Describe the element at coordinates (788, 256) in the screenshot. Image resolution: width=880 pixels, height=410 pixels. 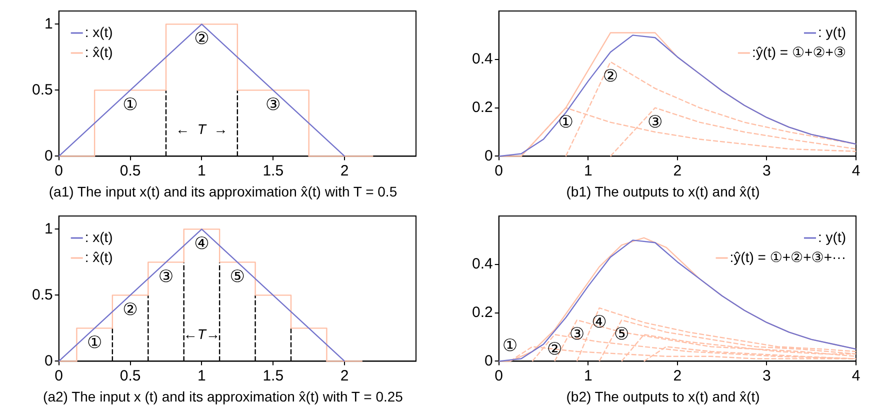
I see `legend-label: :ŷ(t) = ①+②+③+···` at that location.